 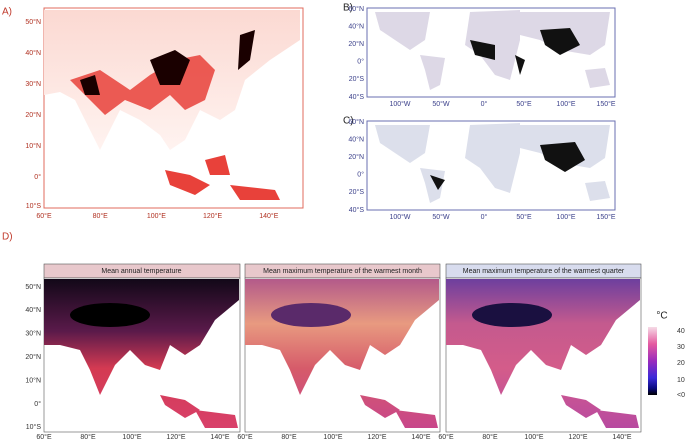 What do you see at coordinates (7, 237) in the screenshot?
I see `panel-label: D)` at bounding box center [7, 237].